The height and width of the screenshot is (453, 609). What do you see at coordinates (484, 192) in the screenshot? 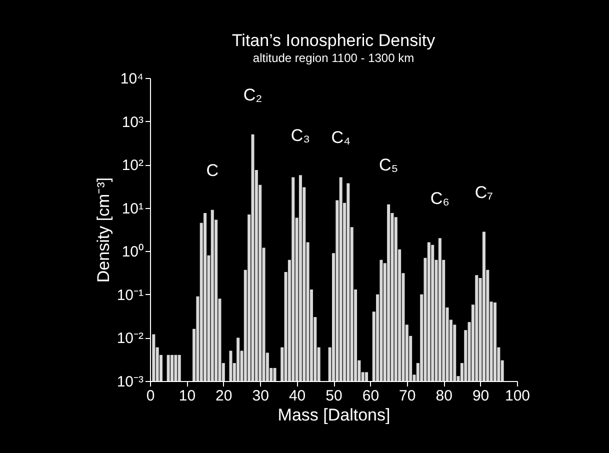
I see `annotation: C₇` at bounding box center [484, 192].